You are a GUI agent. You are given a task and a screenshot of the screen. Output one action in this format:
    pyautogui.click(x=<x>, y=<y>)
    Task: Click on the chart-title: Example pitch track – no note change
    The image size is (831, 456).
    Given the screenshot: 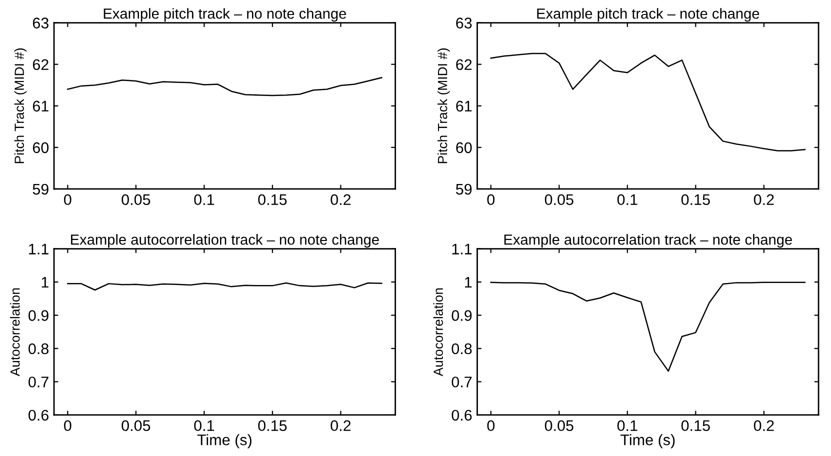 What is the action you would take?
    pyautogui.click(x=225, y=15)
    